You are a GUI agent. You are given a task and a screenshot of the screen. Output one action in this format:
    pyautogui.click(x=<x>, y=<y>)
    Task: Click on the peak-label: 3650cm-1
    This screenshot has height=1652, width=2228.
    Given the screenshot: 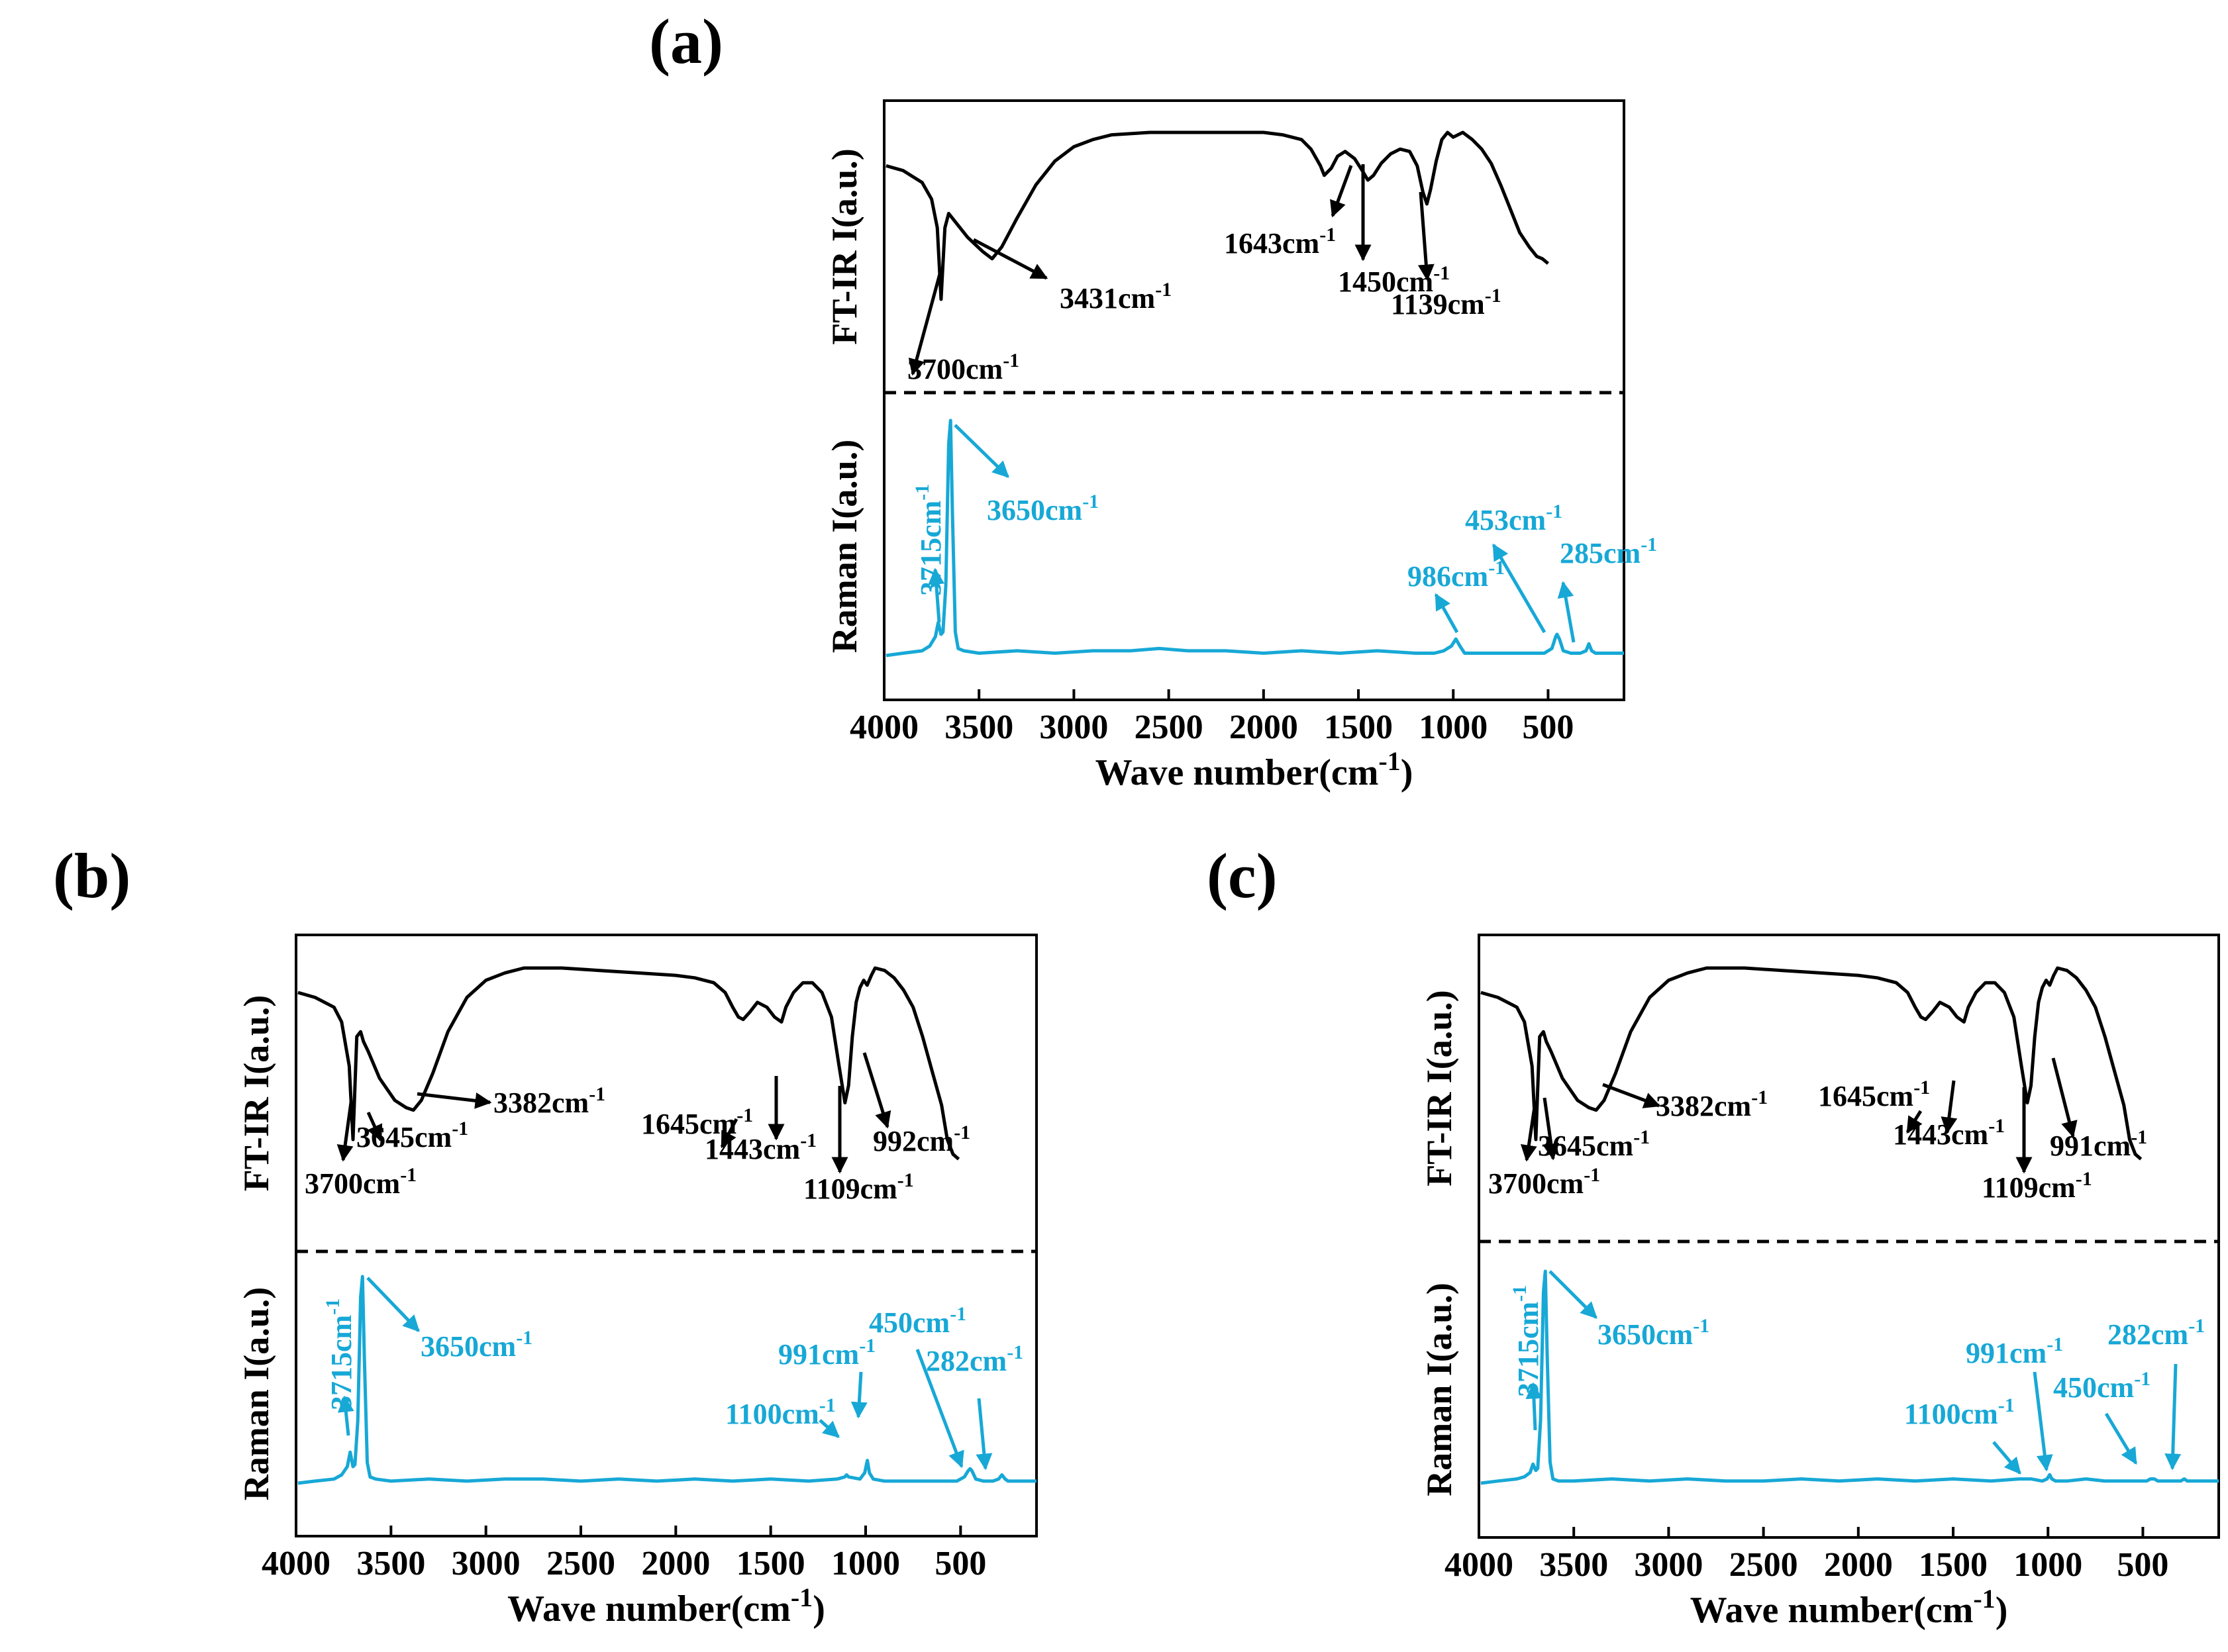 What is the action you would take?
    pyautogui.click(x=476, y=1345)
    